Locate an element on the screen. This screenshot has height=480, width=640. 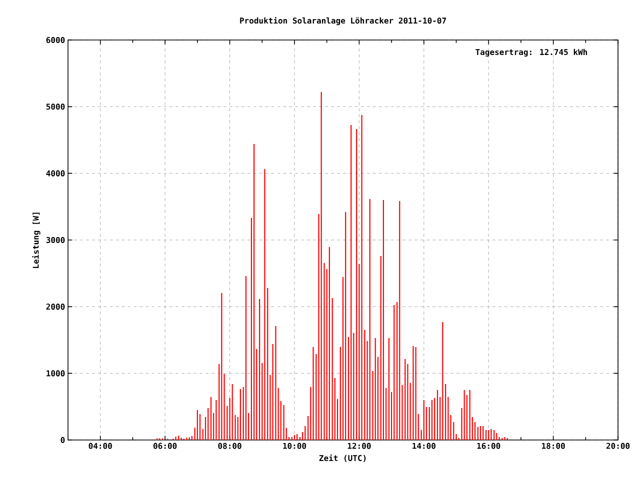
y-tick-label: 6000 is located at coordinates (55, 40).